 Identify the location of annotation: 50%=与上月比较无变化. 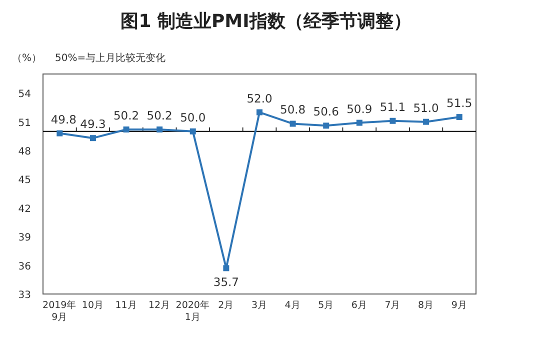
(110, 58).